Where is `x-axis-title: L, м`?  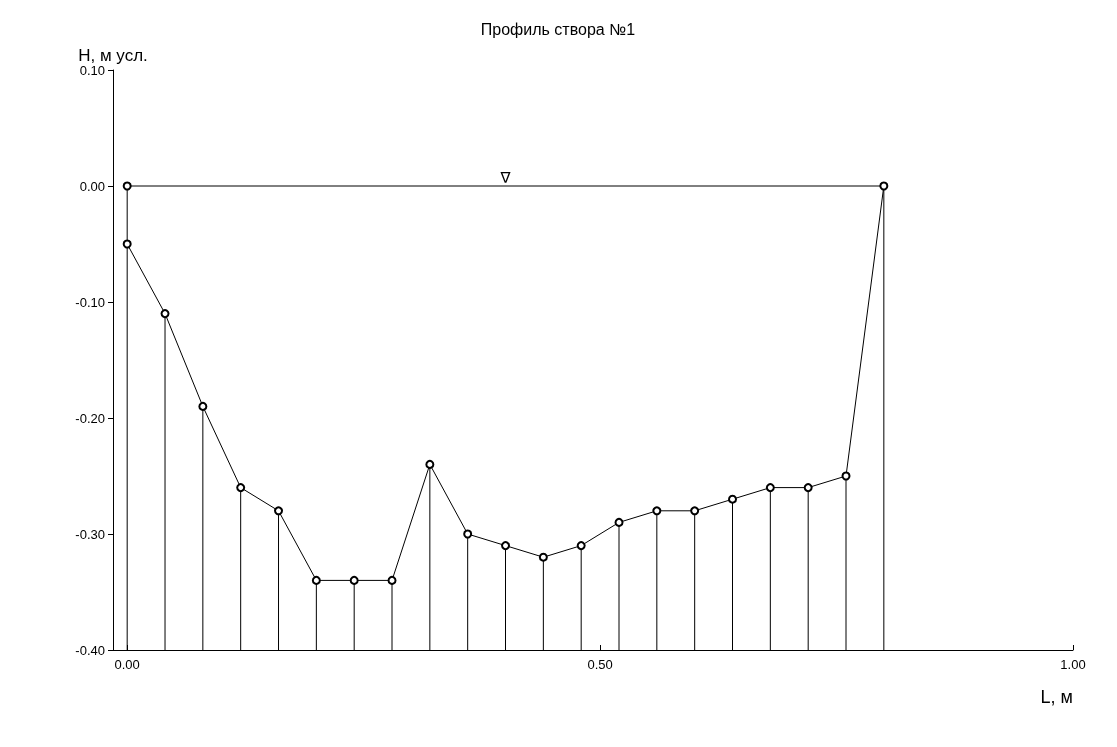 x-axis-title: L, м is located at coordinates (1056, 697).